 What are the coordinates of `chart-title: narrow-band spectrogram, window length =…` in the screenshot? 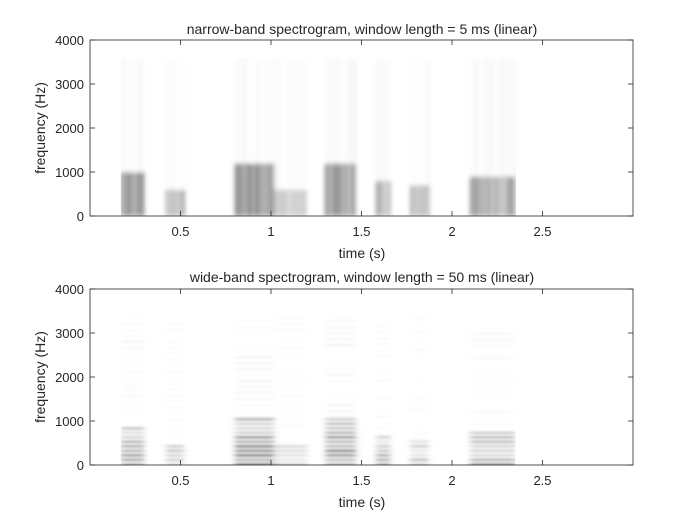 It's located at (362, 29).